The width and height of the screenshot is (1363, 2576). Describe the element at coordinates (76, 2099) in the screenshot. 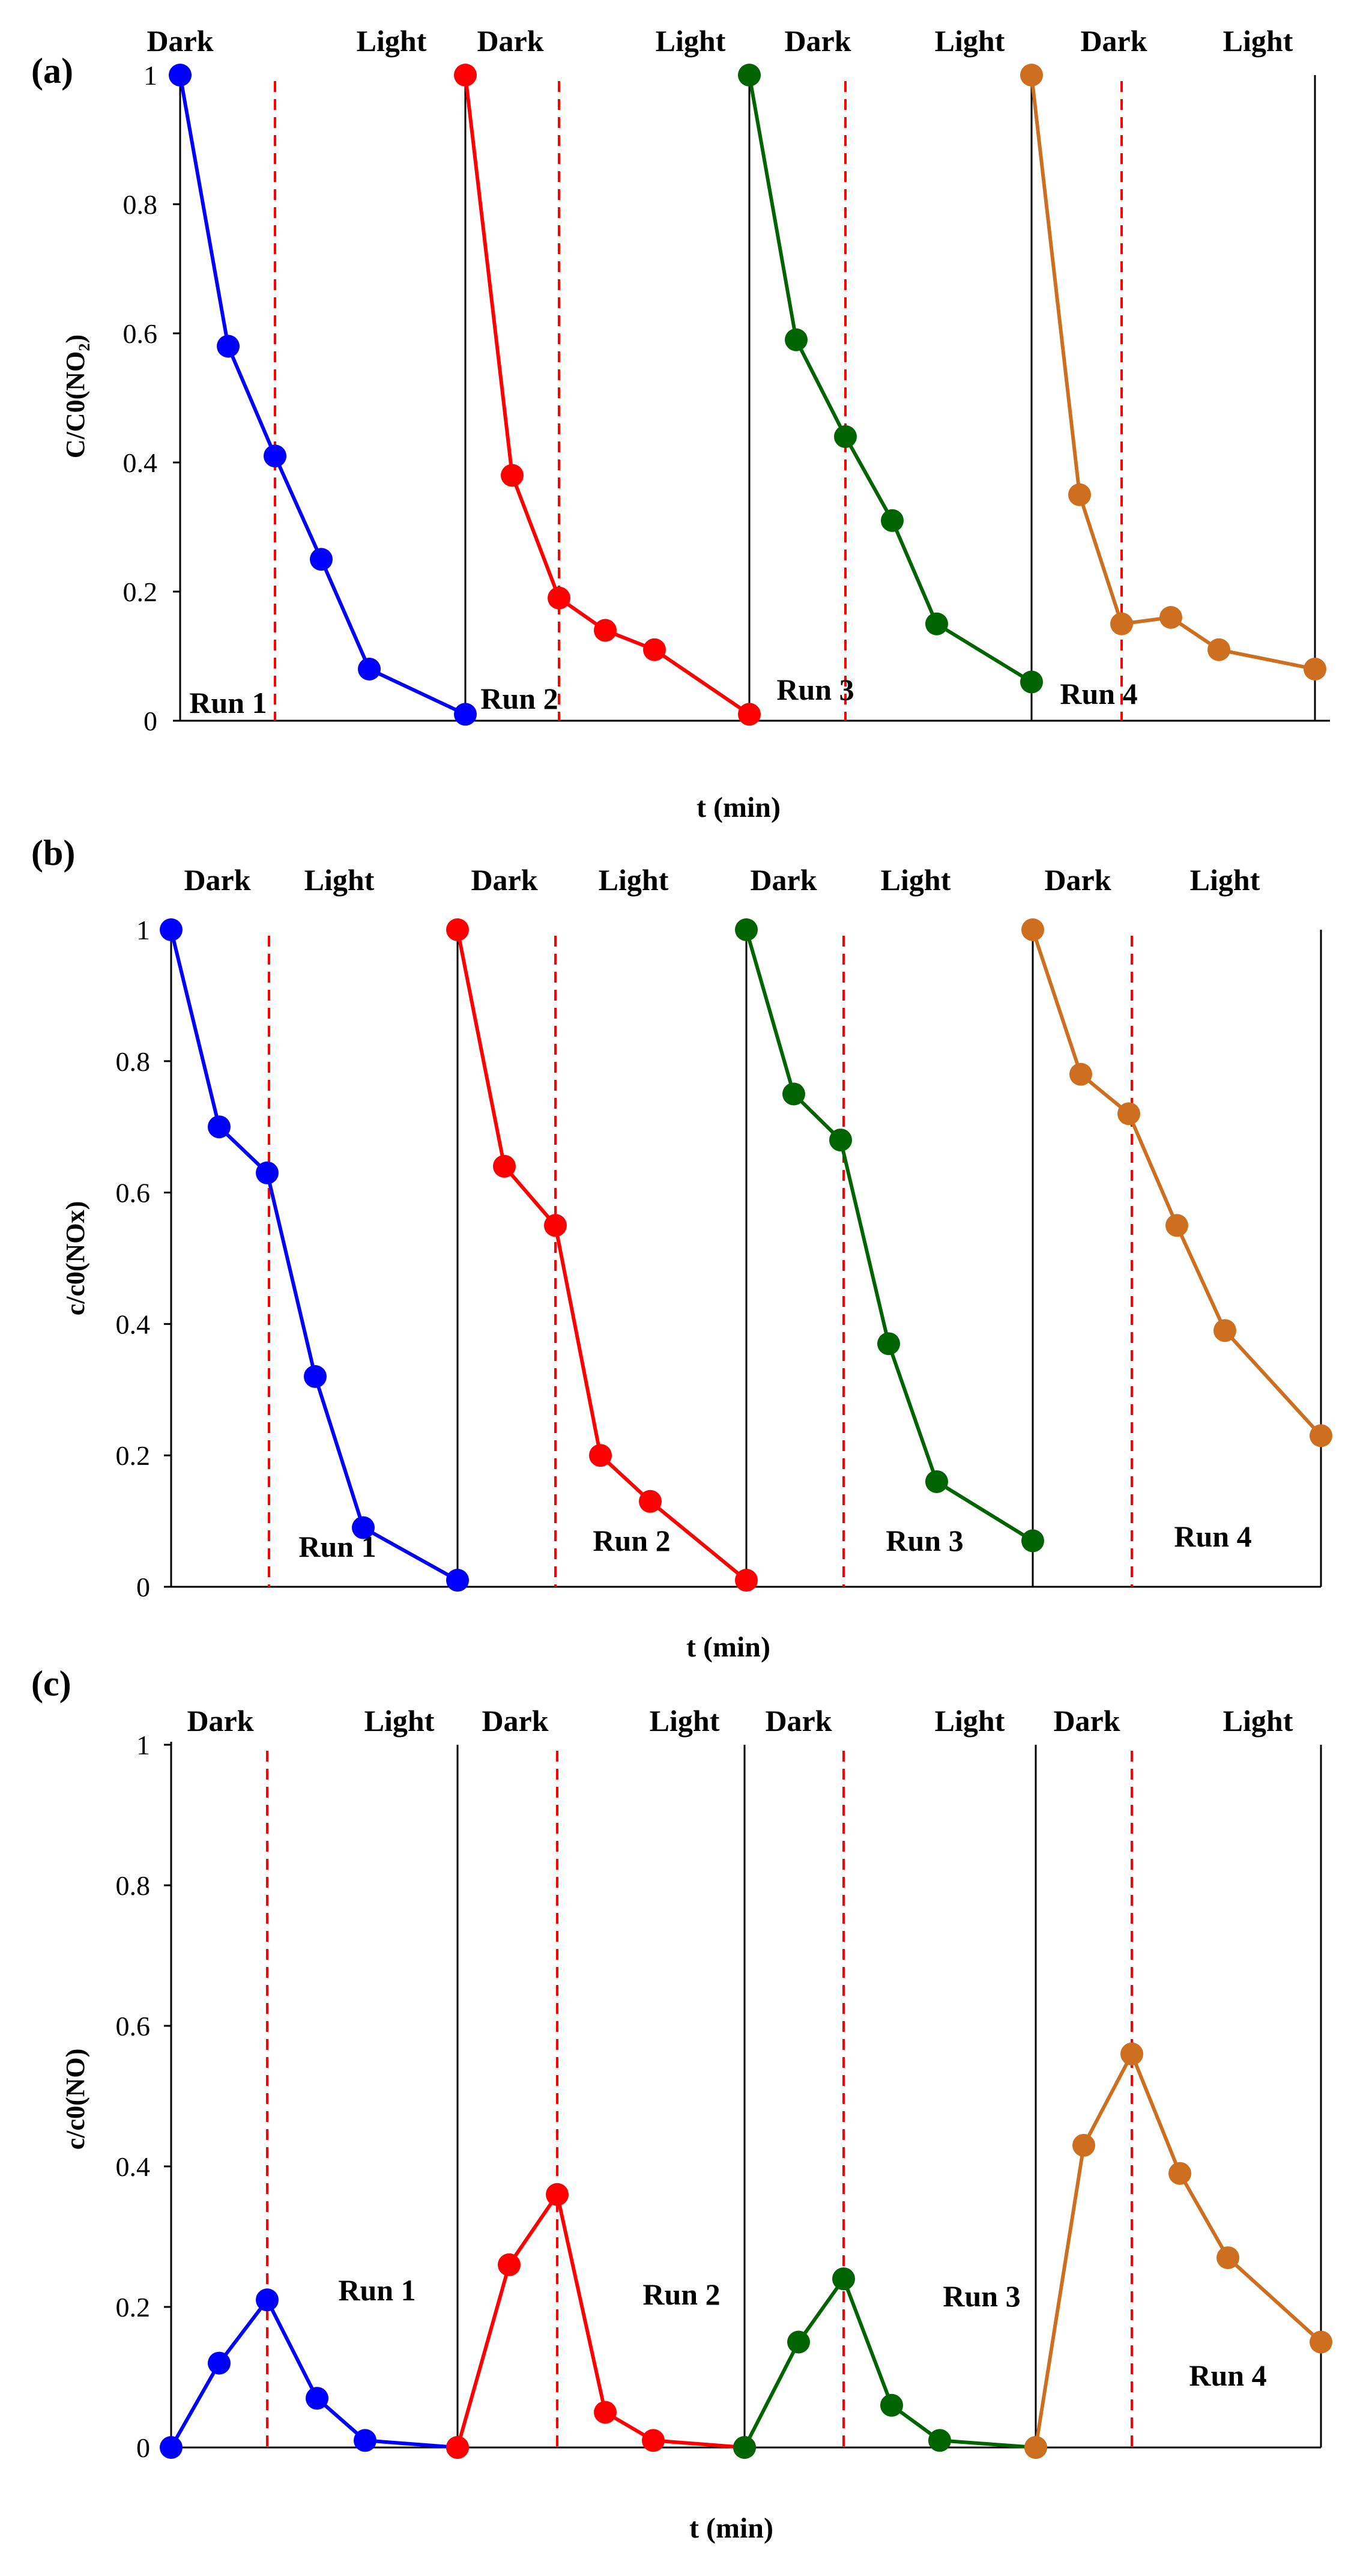

I see `y-axis-title: c/c0(NO)` at that location.